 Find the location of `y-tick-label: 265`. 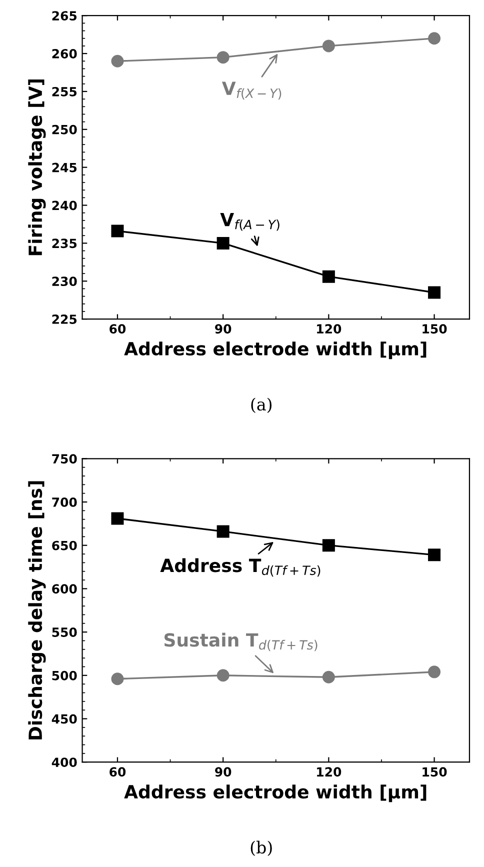

y-tick-label: 265 is located at coordinates (64, 16).